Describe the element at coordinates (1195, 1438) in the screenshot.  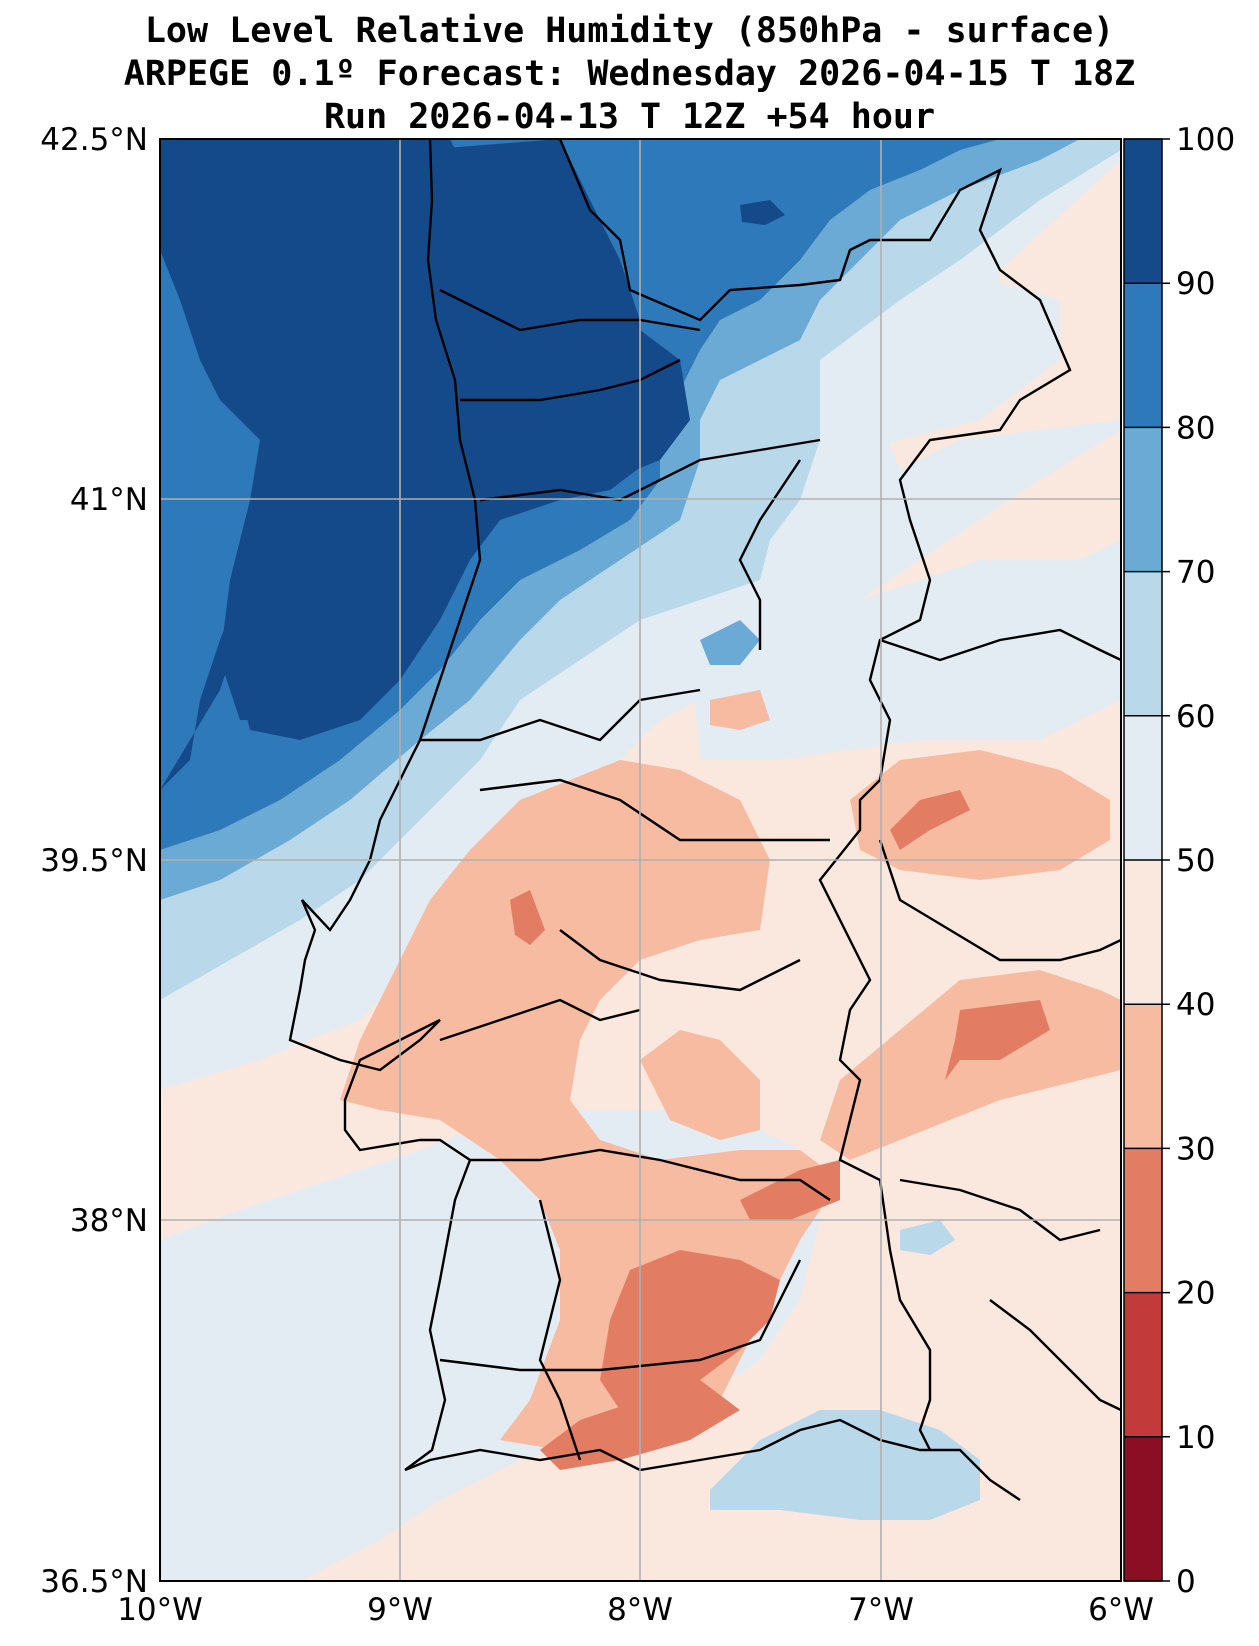
I see `colorbar-tick-label: 10` at that location.